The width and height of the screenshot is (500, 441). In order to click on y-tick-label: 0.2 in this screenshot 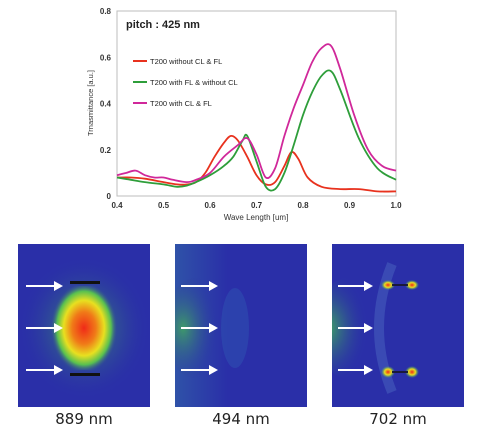, I will do `click(106, 150)`.